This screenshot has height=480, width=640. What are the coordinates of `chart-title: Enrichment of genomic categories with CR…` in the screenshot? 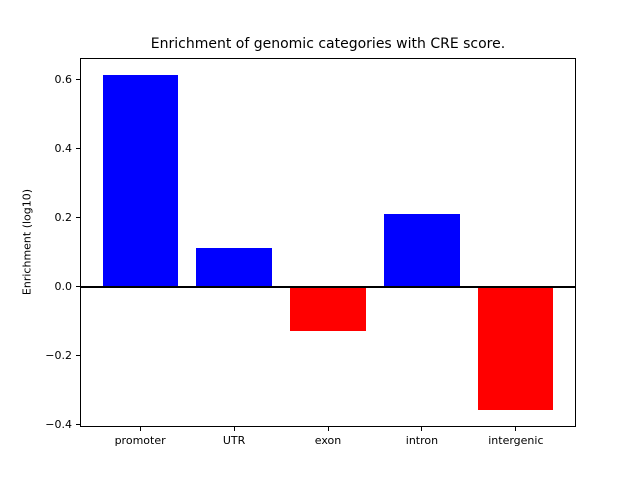 It's located at (328, 44).